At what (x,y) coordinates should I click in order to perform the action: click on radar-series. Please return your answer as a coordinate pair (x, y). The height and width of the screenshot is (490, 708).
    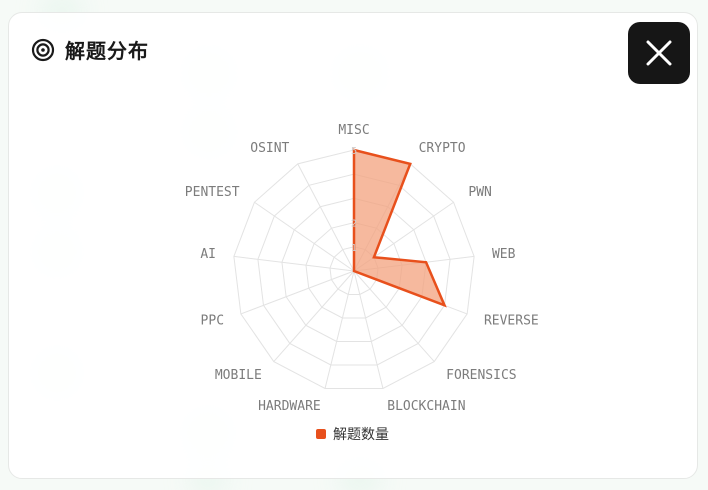
    Looking at the image, I should click on (399, 228).